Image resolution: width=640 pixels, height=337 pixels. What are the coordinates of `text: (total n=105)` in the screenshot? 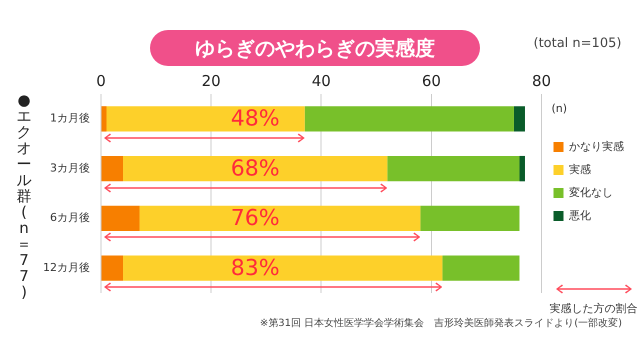 It's located at (578, 43).